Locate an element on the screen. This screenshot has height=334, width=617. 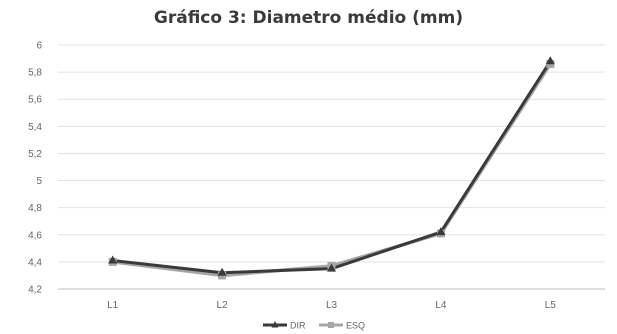
x-tick-label: L5 is located at coordinates (551, 305).